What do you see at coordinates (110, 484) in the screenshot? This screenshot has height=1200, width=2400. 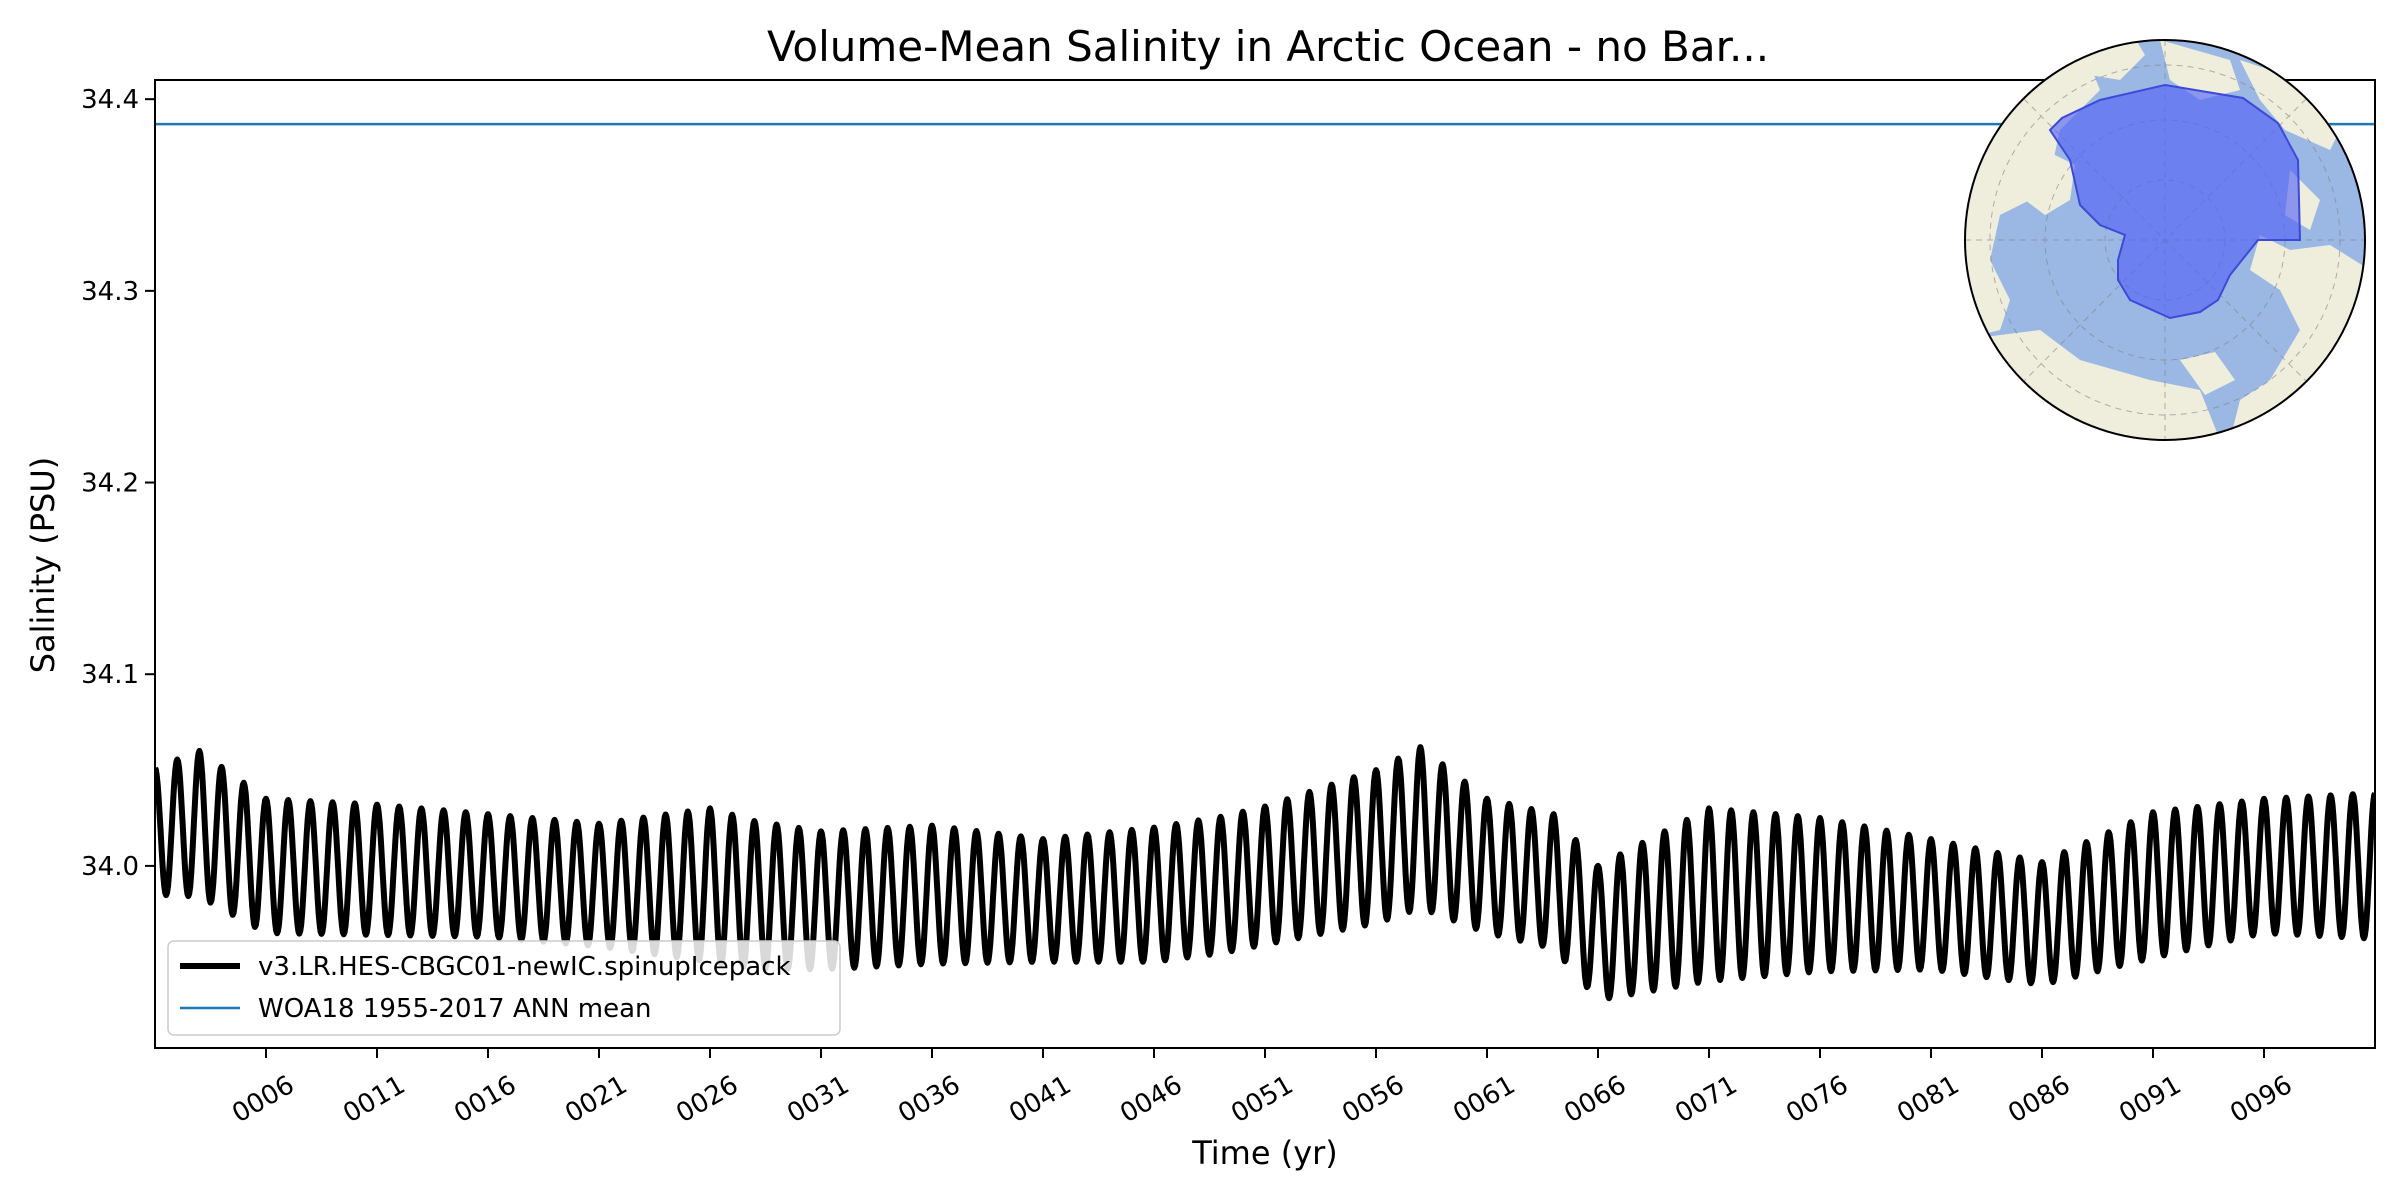 I see `y-tick-label: 34.2` at bounding box center [110, 484].